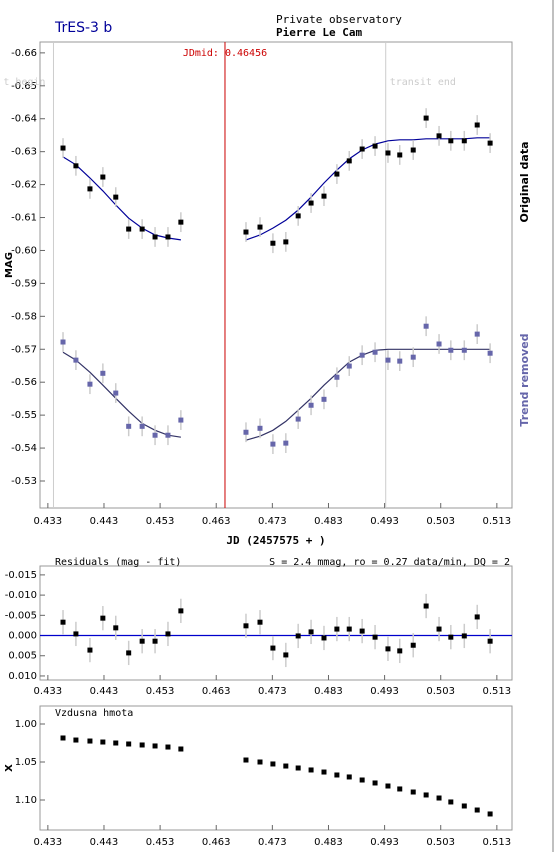 This screenshot has height=852, width=555. I want to click on y-tick-label: -0.56, so click(24, 382).